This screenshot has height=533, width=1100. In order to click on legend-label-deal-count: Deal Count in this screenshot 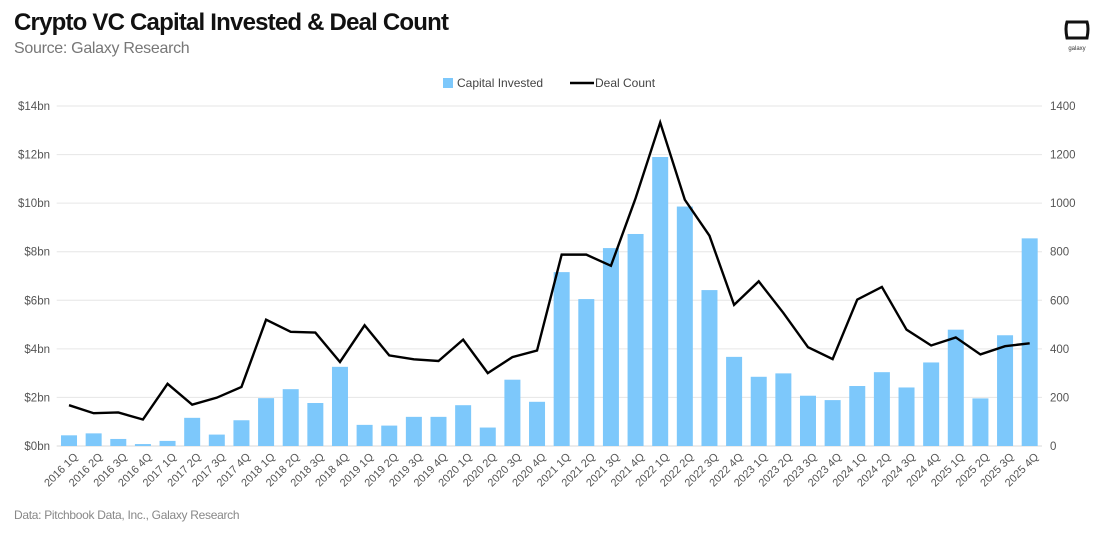, I will do `click(625, 83)`.